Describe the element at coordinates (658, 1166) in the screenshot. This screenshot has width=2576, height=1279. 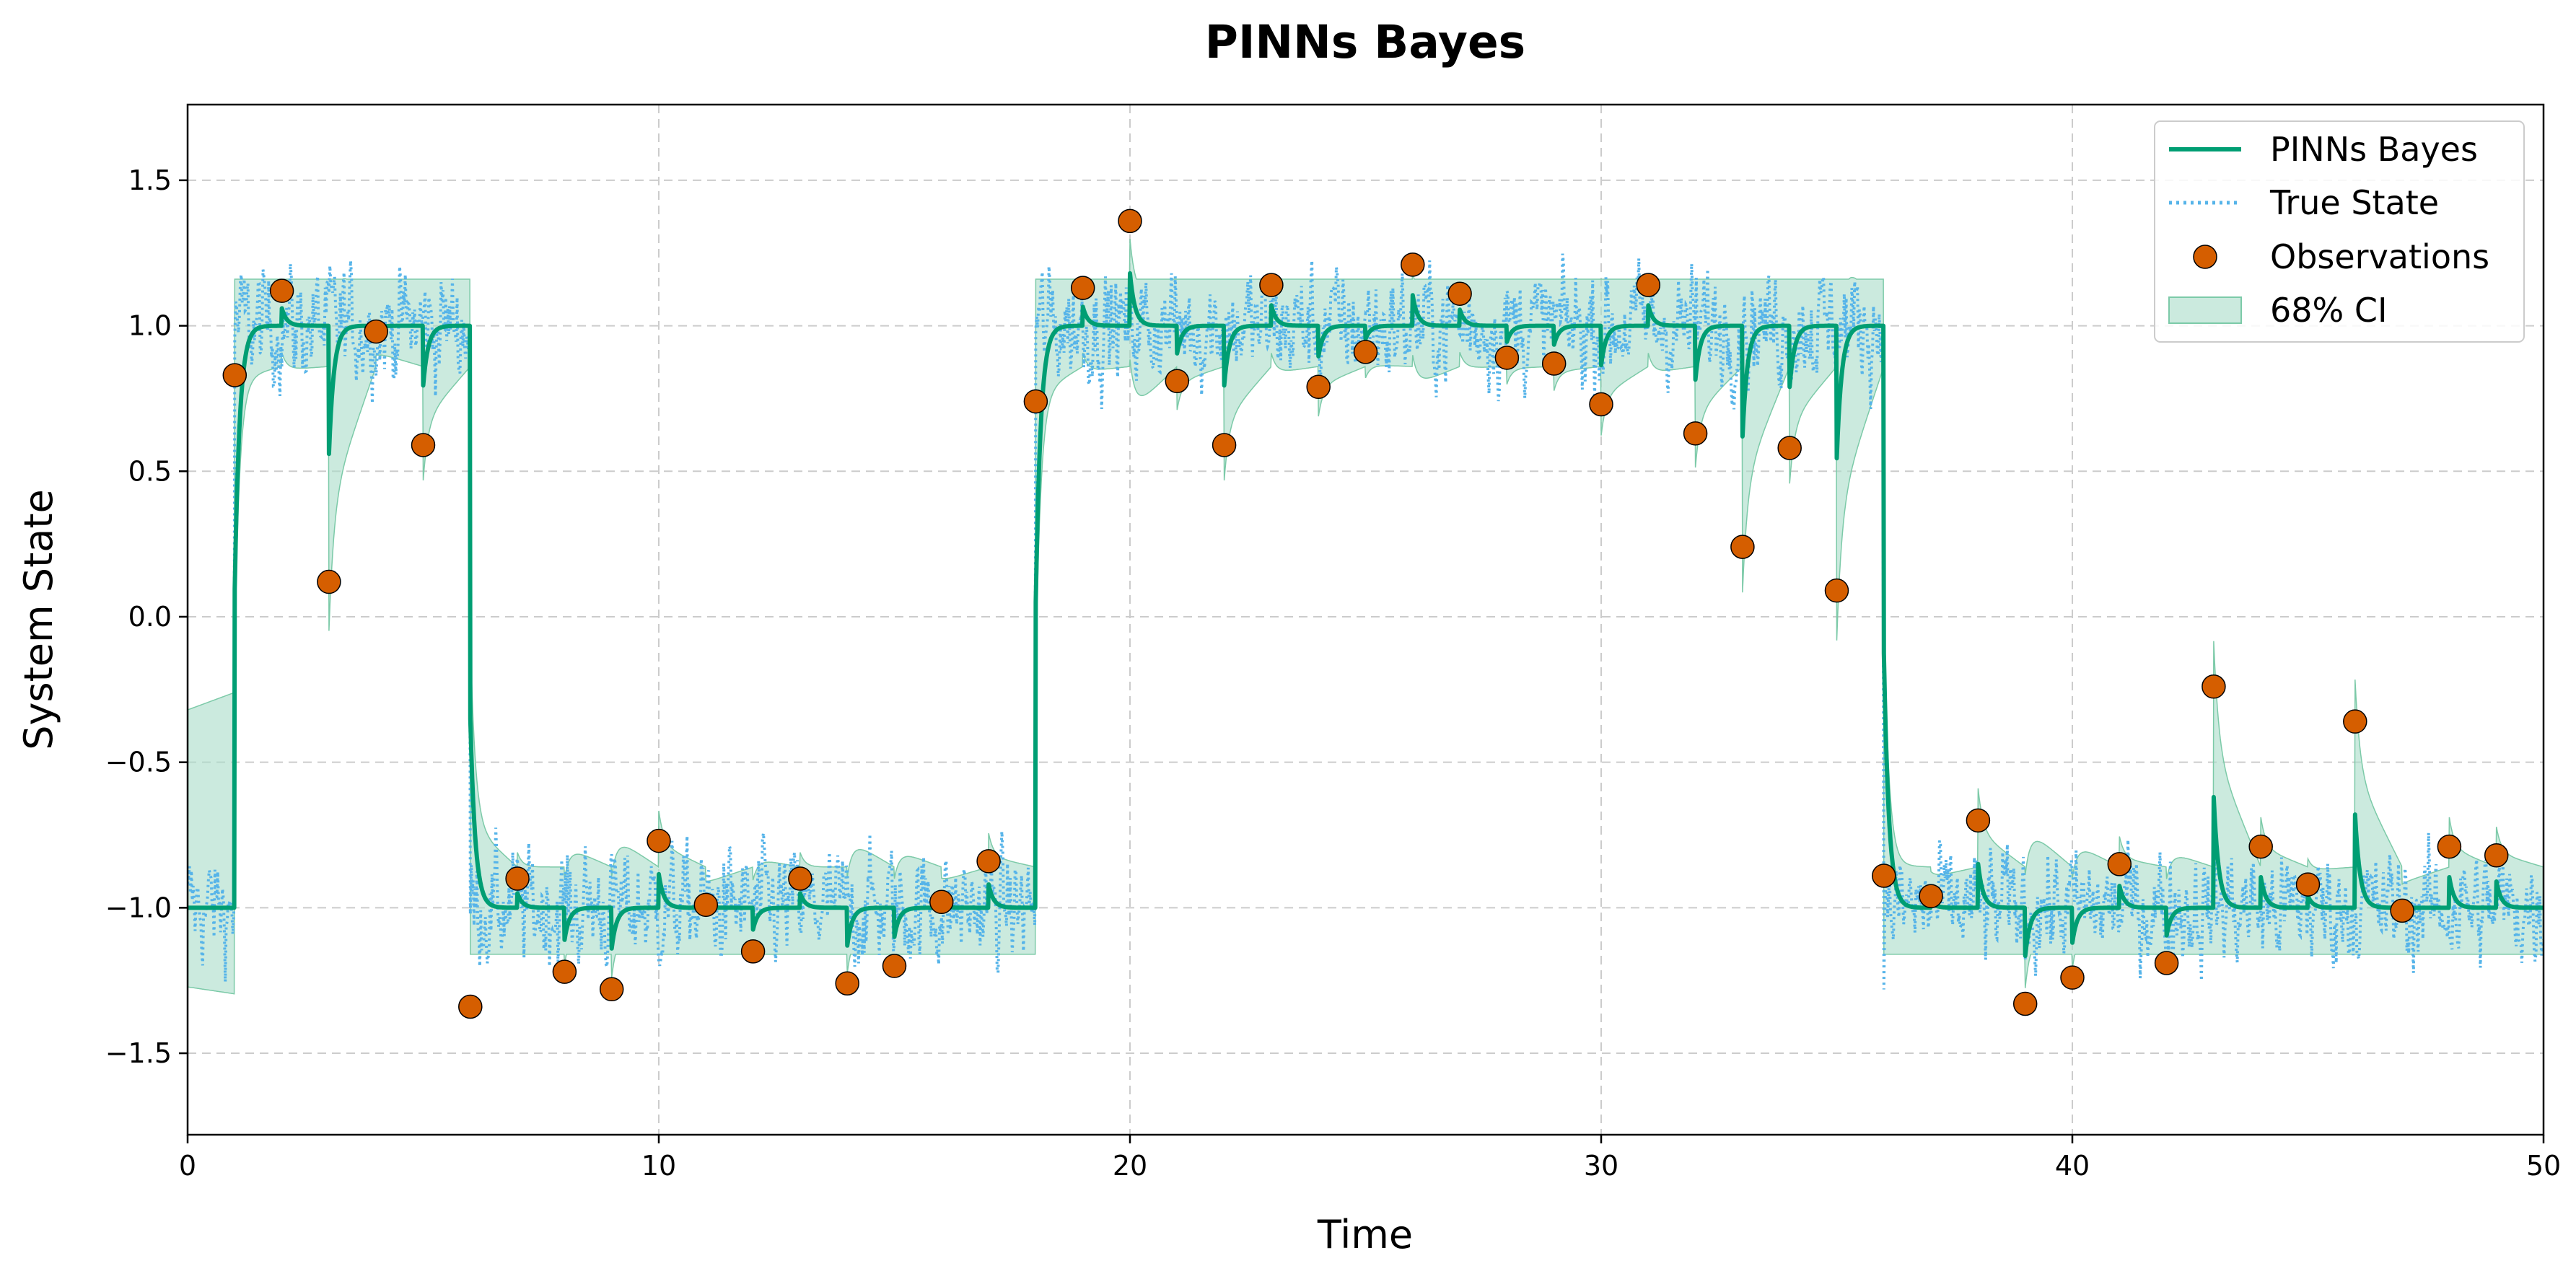
I see `x-tick-label: 10` at that location.